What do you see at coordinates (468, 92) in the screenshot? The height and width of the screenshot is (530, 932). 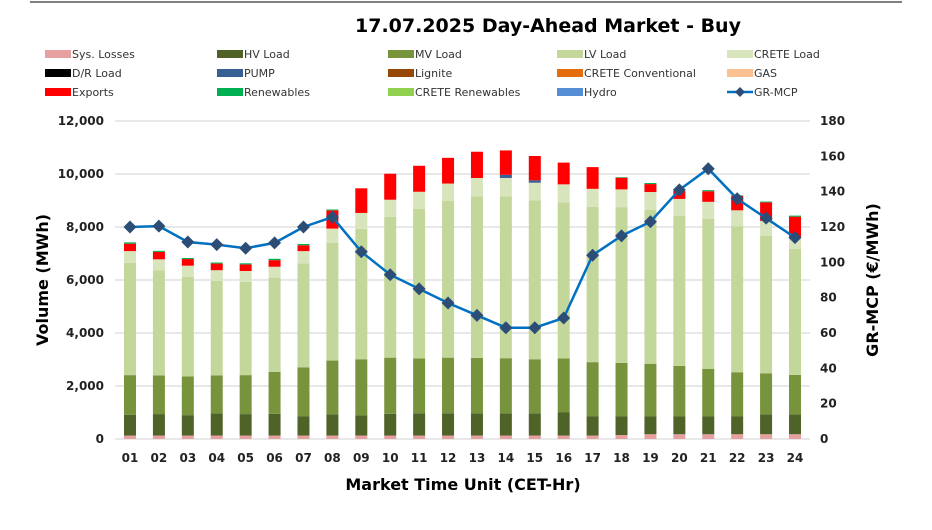 I see `legend-label-crete-renewables: CRETE Renewables` at bounding box center [468, 92].